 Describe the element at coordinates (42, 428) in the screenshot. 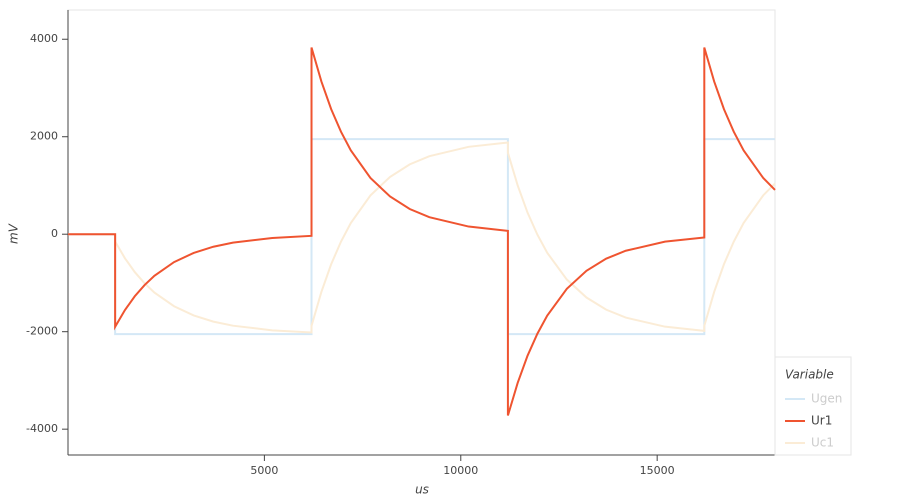

I see `y-tick-label: -4000` at that location.